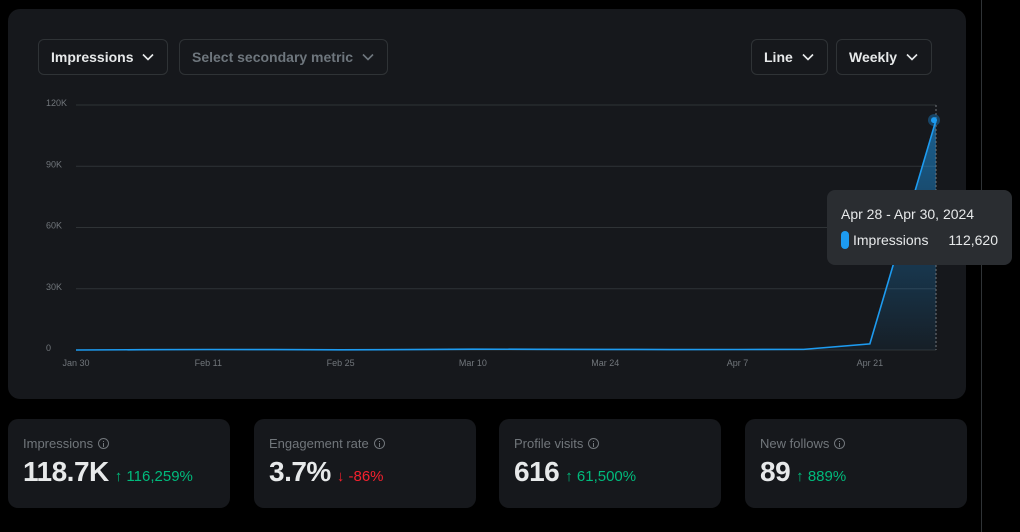  I want to click on card-label: Engagement rate, so click(319, 443).